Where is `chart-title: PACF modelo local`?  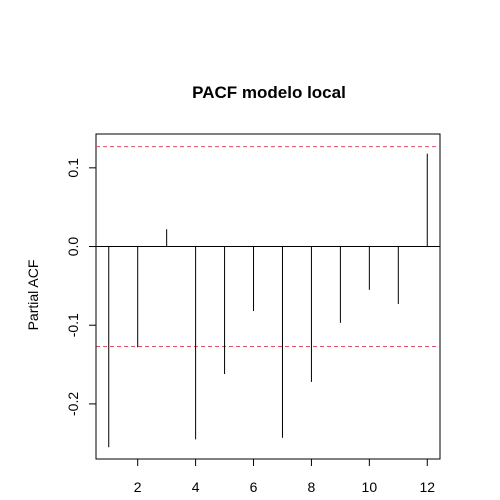
chart-title: PACF modelo local is located at coordinates (269, 92).